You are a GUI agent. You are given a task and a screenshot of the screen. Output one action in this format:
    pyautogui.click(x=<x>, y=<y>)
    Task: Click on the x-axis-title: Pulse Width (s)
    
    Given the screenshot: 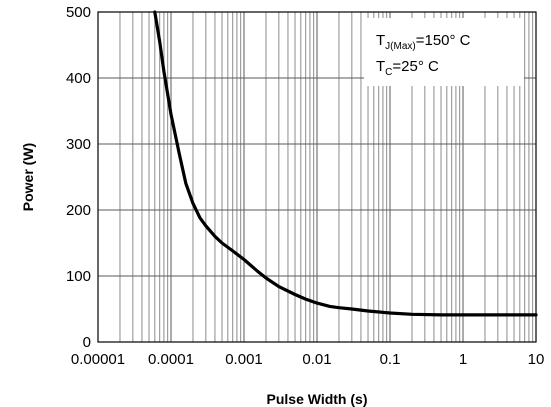 What is the action you would take?
    pyautogui.click(x=317, y=399)
    